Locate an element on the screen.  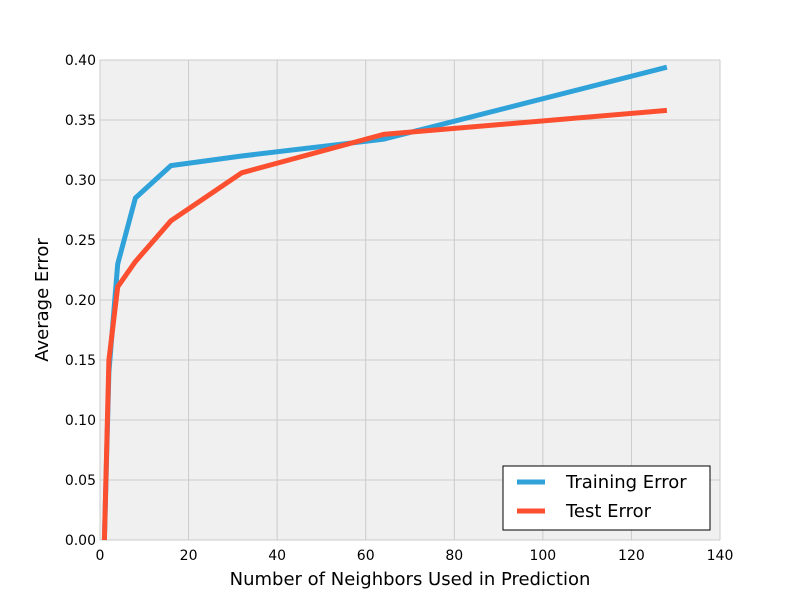
y-tick-label: 0.20 is located at coordinates (80, 301).